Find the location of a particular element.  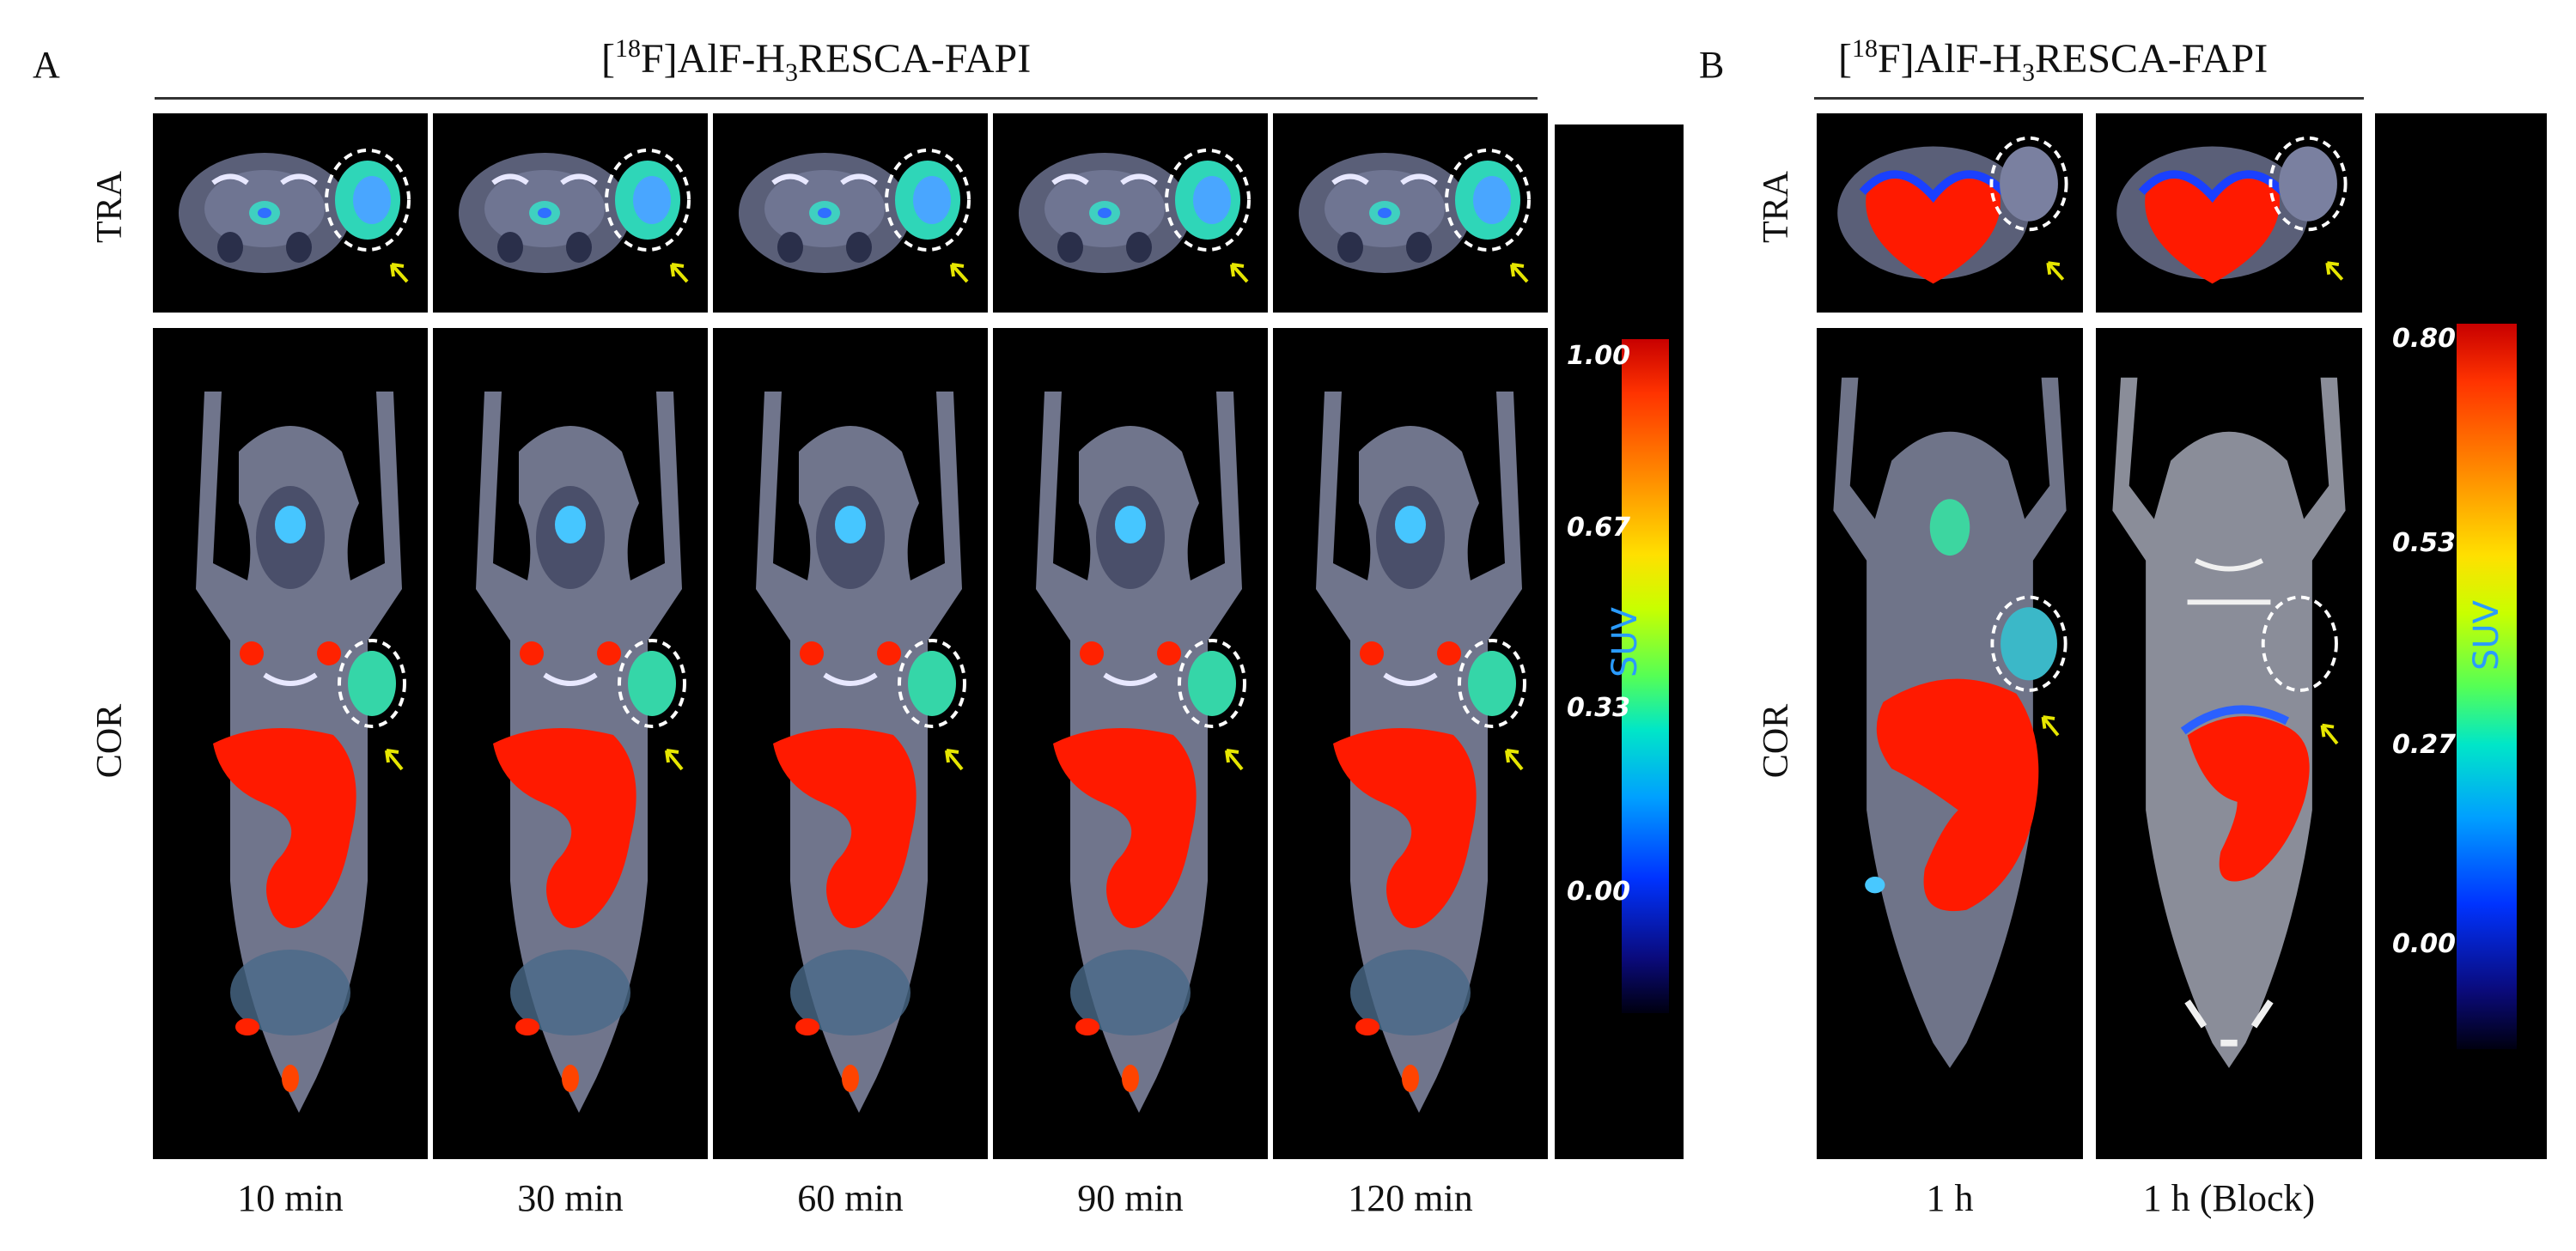

cor-image-60min is located at coordinates (850, 743).